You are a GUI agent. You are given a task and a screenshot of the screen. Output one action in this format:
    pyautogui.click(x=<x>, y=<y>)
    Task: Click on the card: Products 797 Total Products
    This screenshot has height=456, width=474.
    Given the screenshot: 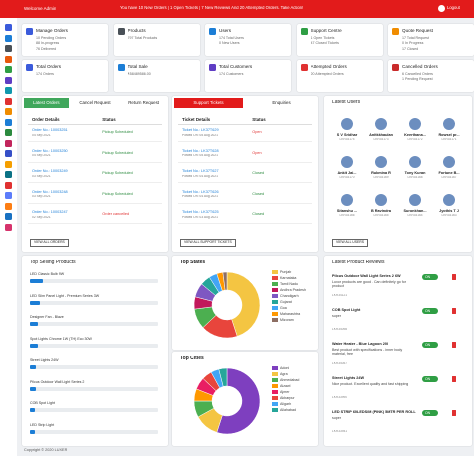 What is the action you would take?
    pyautogui.click(x=156, y=40)
    